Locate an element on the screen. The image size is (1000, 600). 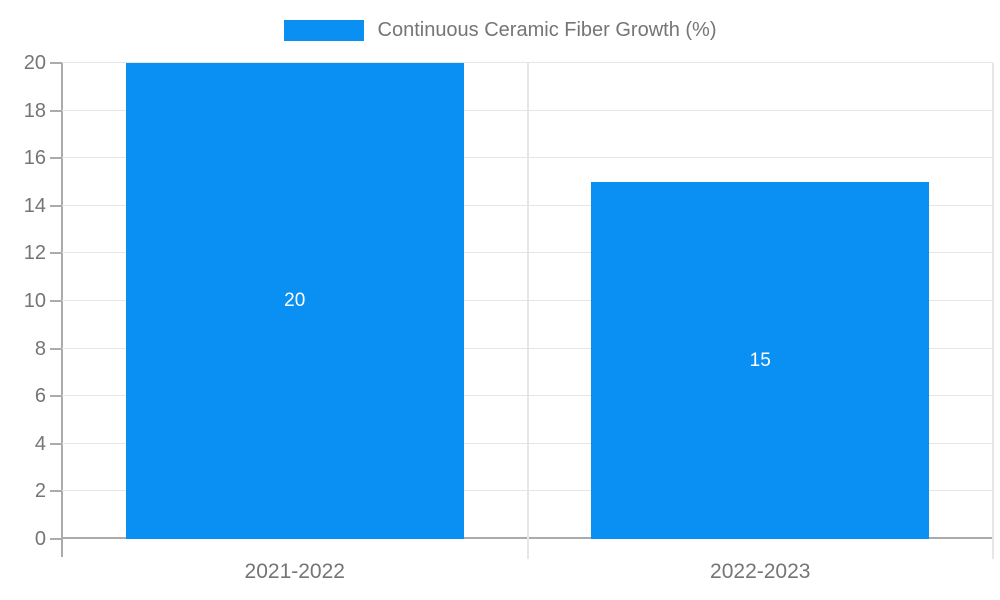
y-axis-line is located at coordinates (62, 310).